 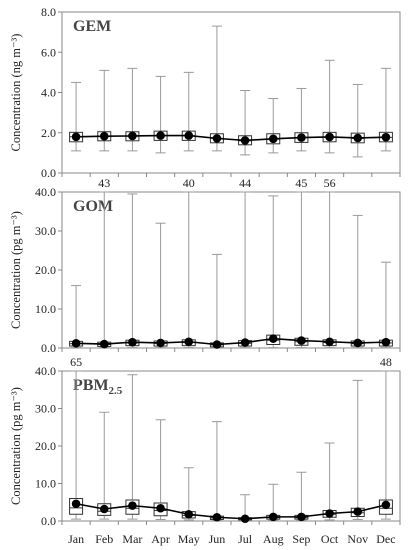 What do you see at coordinates (92, 26) in the screenshot?
I see `panel-title: GEM` at bounding box center [92, 26].